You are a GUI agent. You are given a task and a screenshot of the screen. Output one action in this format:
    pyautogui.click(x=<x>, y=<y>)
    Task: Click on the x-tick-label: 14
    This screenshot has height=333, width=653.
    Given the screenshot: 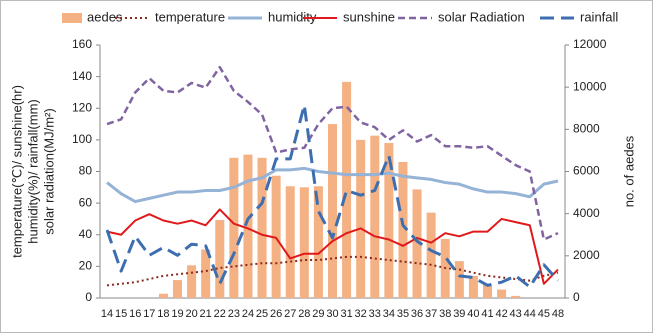 What is the action you would take?
    pyautogui.click(x=107, y=314)
    